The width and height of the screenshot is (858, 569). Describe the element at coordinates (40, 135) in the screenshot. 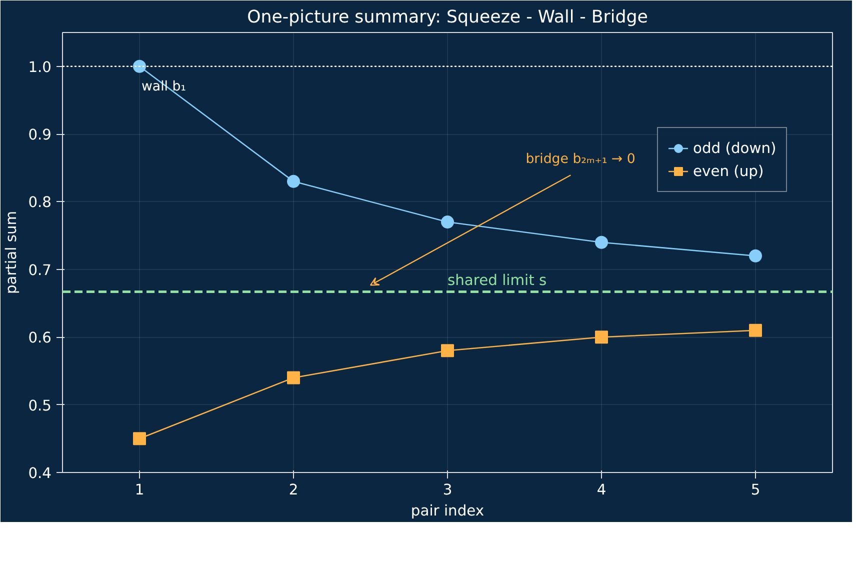

I see `y-tick-label: 0.9` at that location.